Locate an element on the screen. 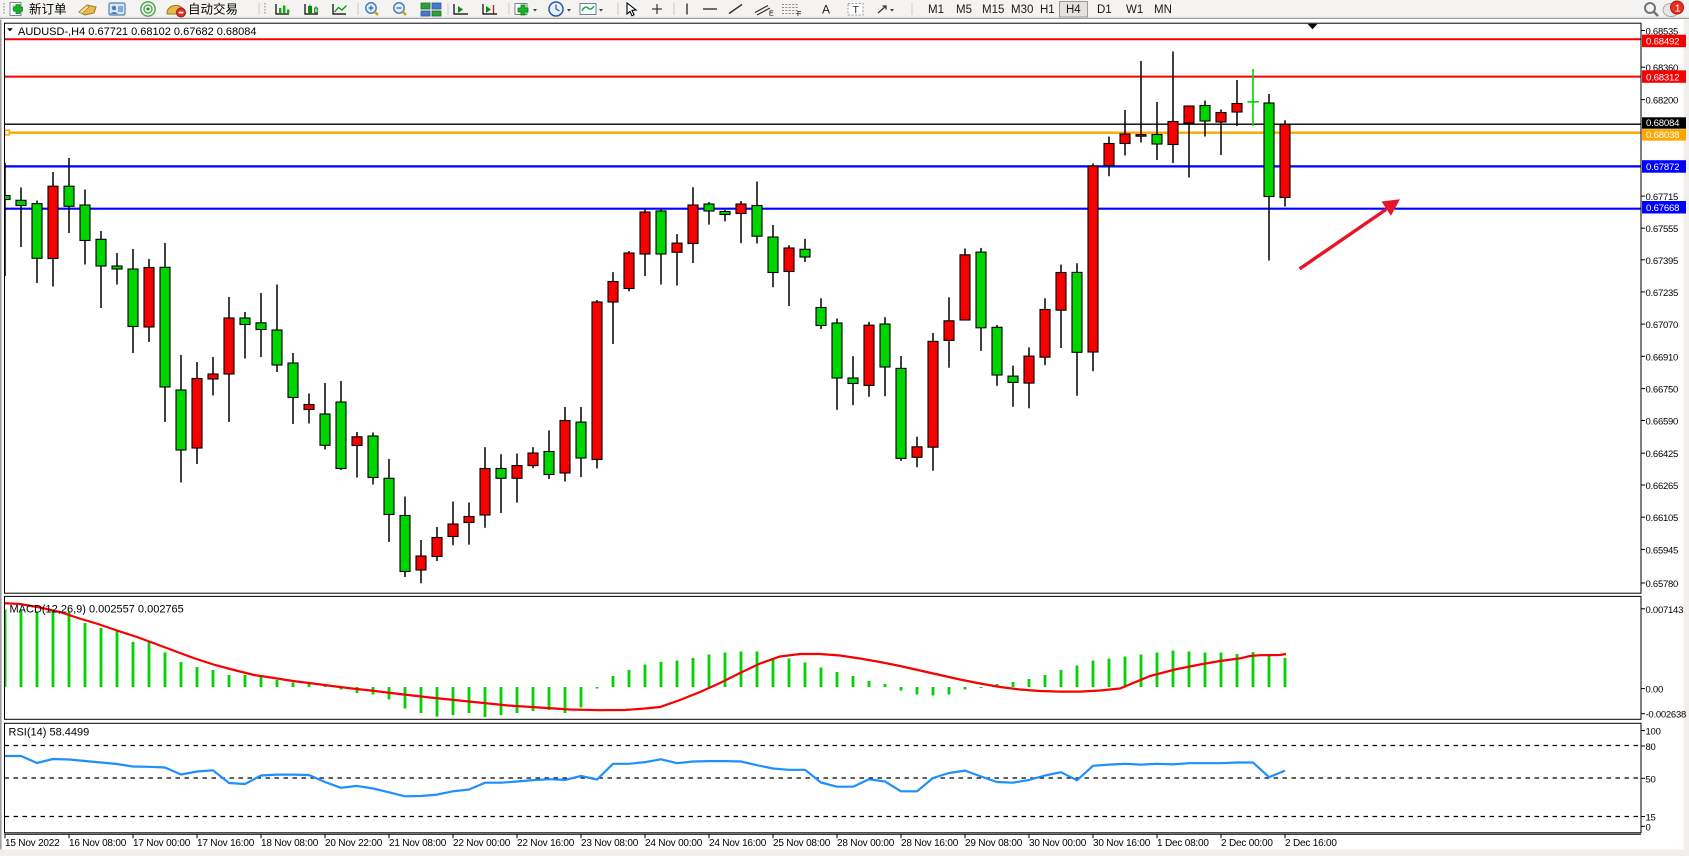  svg-text: F is located at coordinates (799, 14).